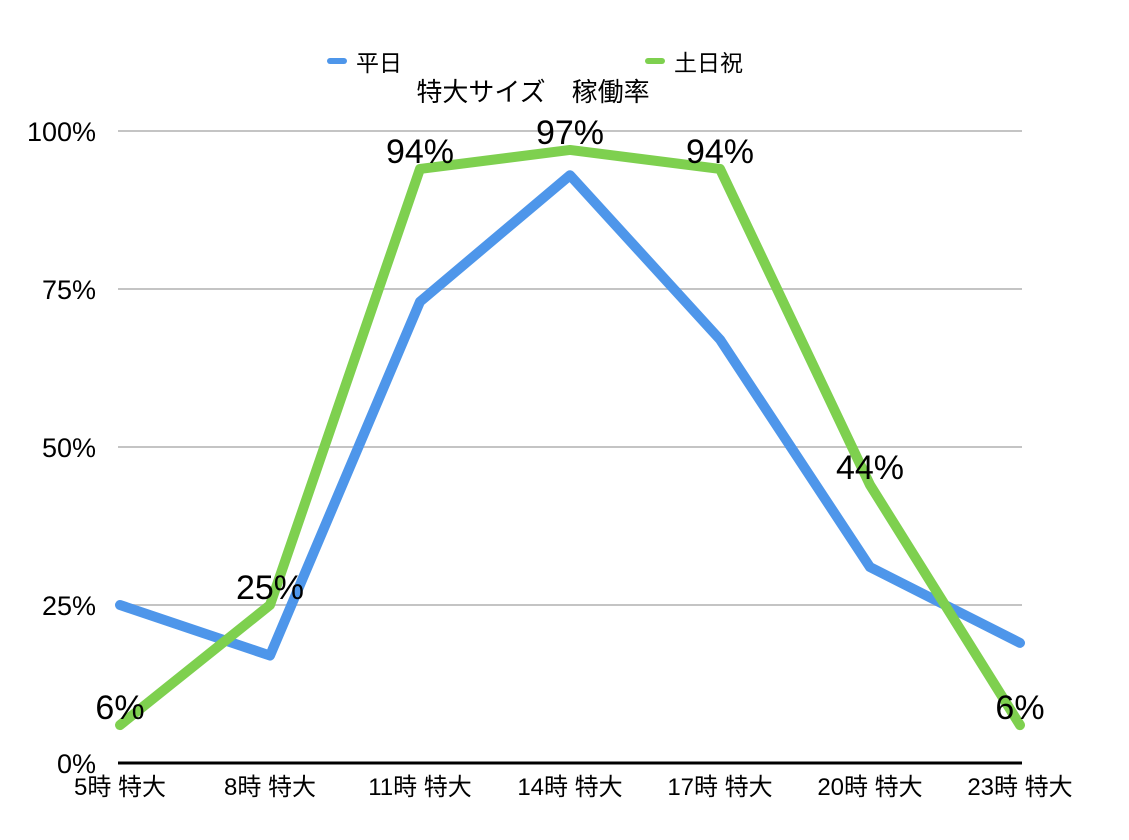 This screenshot has height=840, width=1129. Describe the element at coordinates (61, 132) in the screenshot. I see `y-axis-tick-label: 100%` at that location.